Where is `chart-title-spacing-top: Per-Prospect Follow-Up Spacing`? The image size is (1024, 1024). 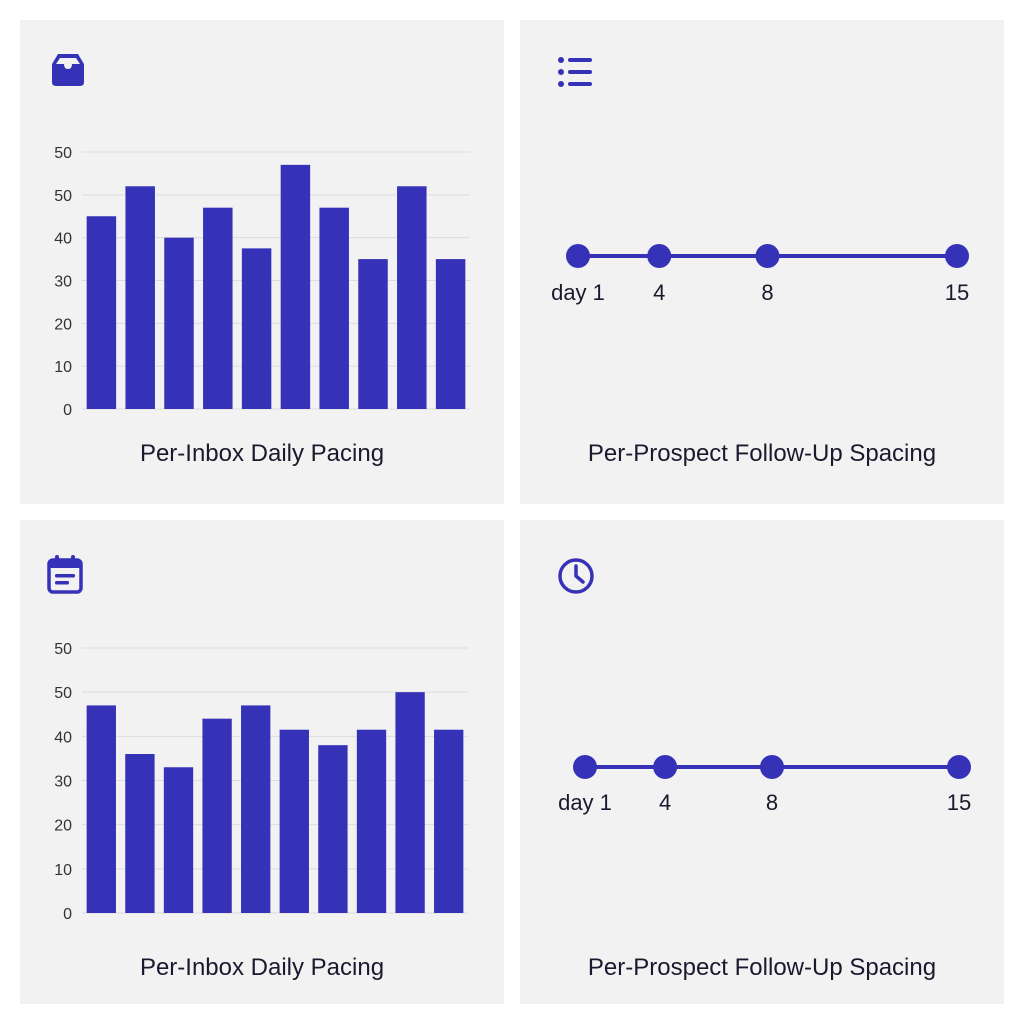
chart-title-spacing-top: Per-Prospect Follow-Up Spacing is located at coordinates (762, 453).